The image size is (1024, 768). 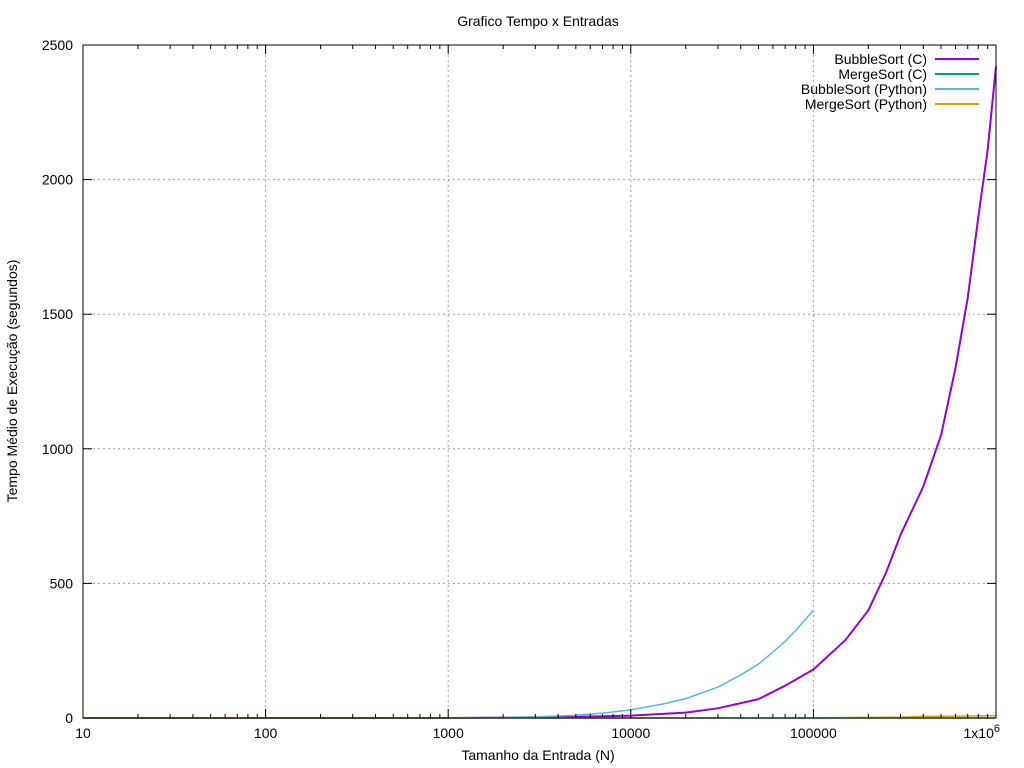 What do you see at coordinates (57, 314) in the screenshot?
I see `y-tick-label: 1500` at bounding box center [57, 314].